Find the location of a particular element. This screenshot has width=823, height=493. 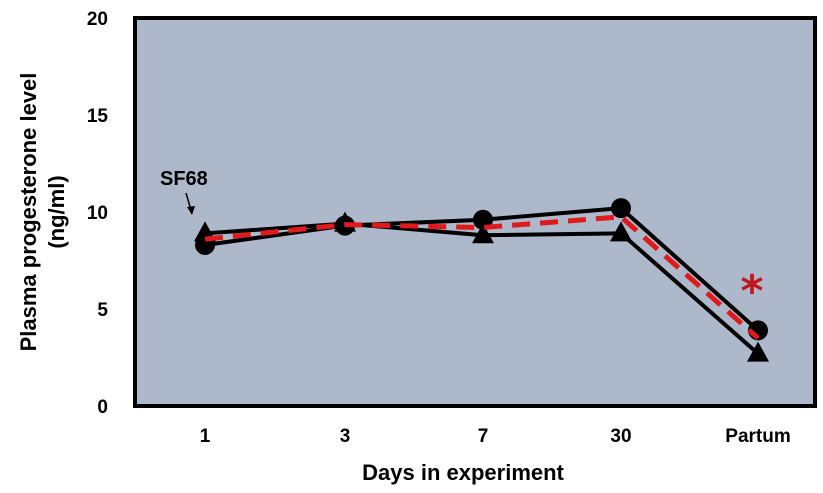

y-tick-label: 15 is located at coordinates (98, 116).